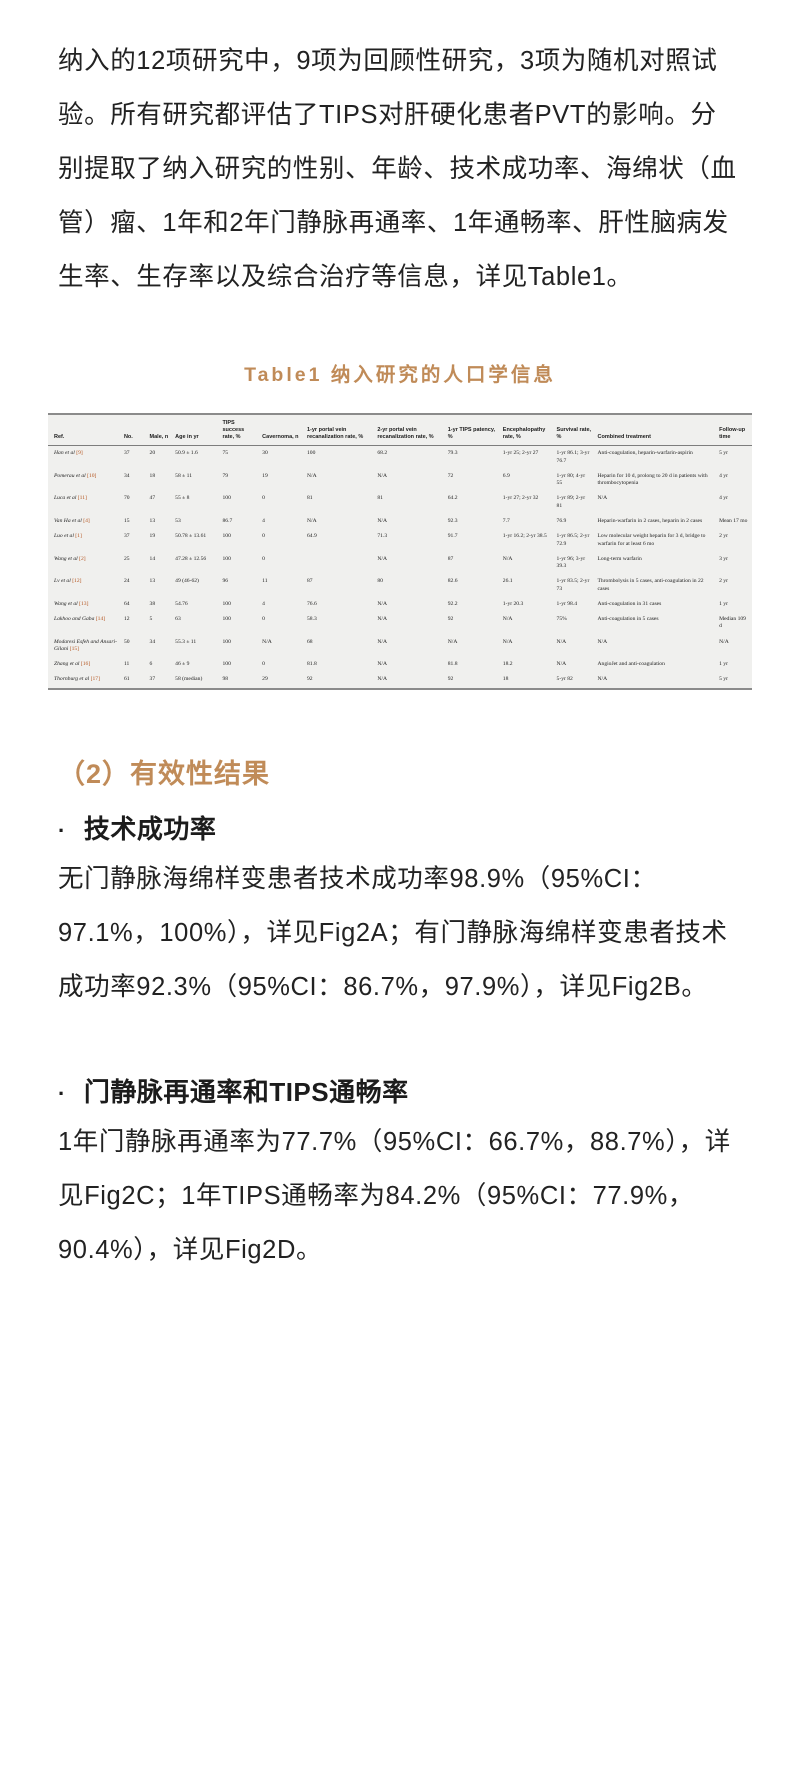  What do you see at coordinates (452, 641) in the screenshot?
I see `td-patency-1yr: N/A` at bounding box center [452, 641].